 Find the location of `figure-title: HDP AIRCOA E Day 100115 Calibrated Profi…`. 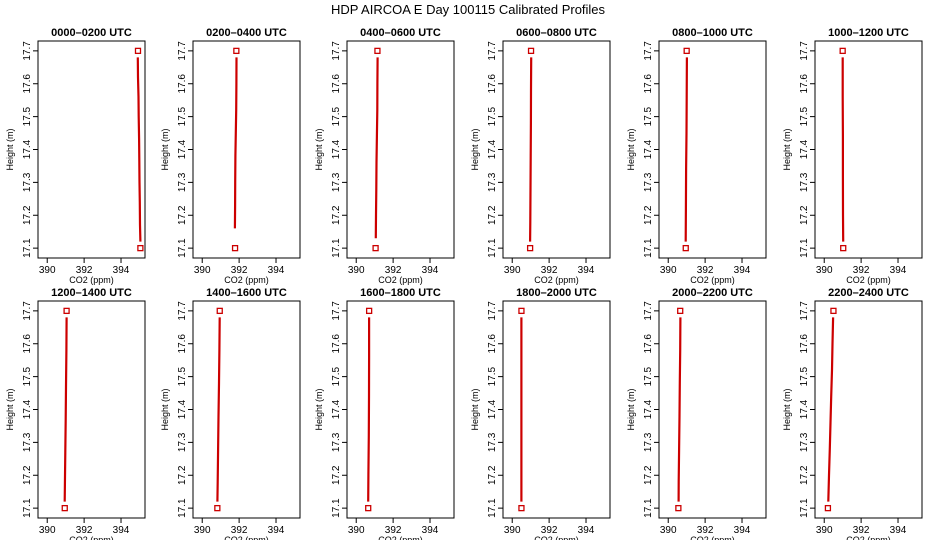

figure-title: HDP AIRCOA E Day 100115 Calibrated Profi… is located at coordinates (468, 9).